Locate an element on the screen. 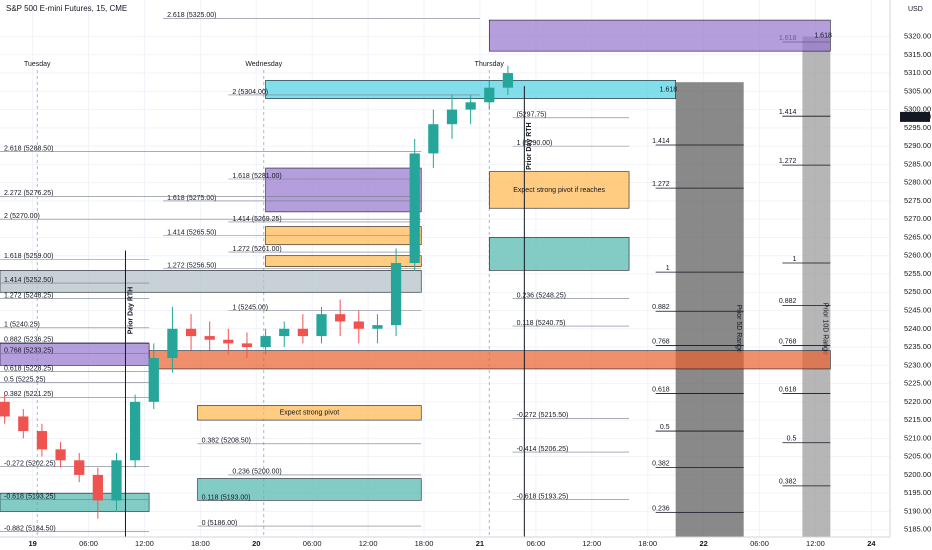 This screenshot has width=932, height=550. fib-label: -0.882 (5184.50) is located at coordinates (30, 528).